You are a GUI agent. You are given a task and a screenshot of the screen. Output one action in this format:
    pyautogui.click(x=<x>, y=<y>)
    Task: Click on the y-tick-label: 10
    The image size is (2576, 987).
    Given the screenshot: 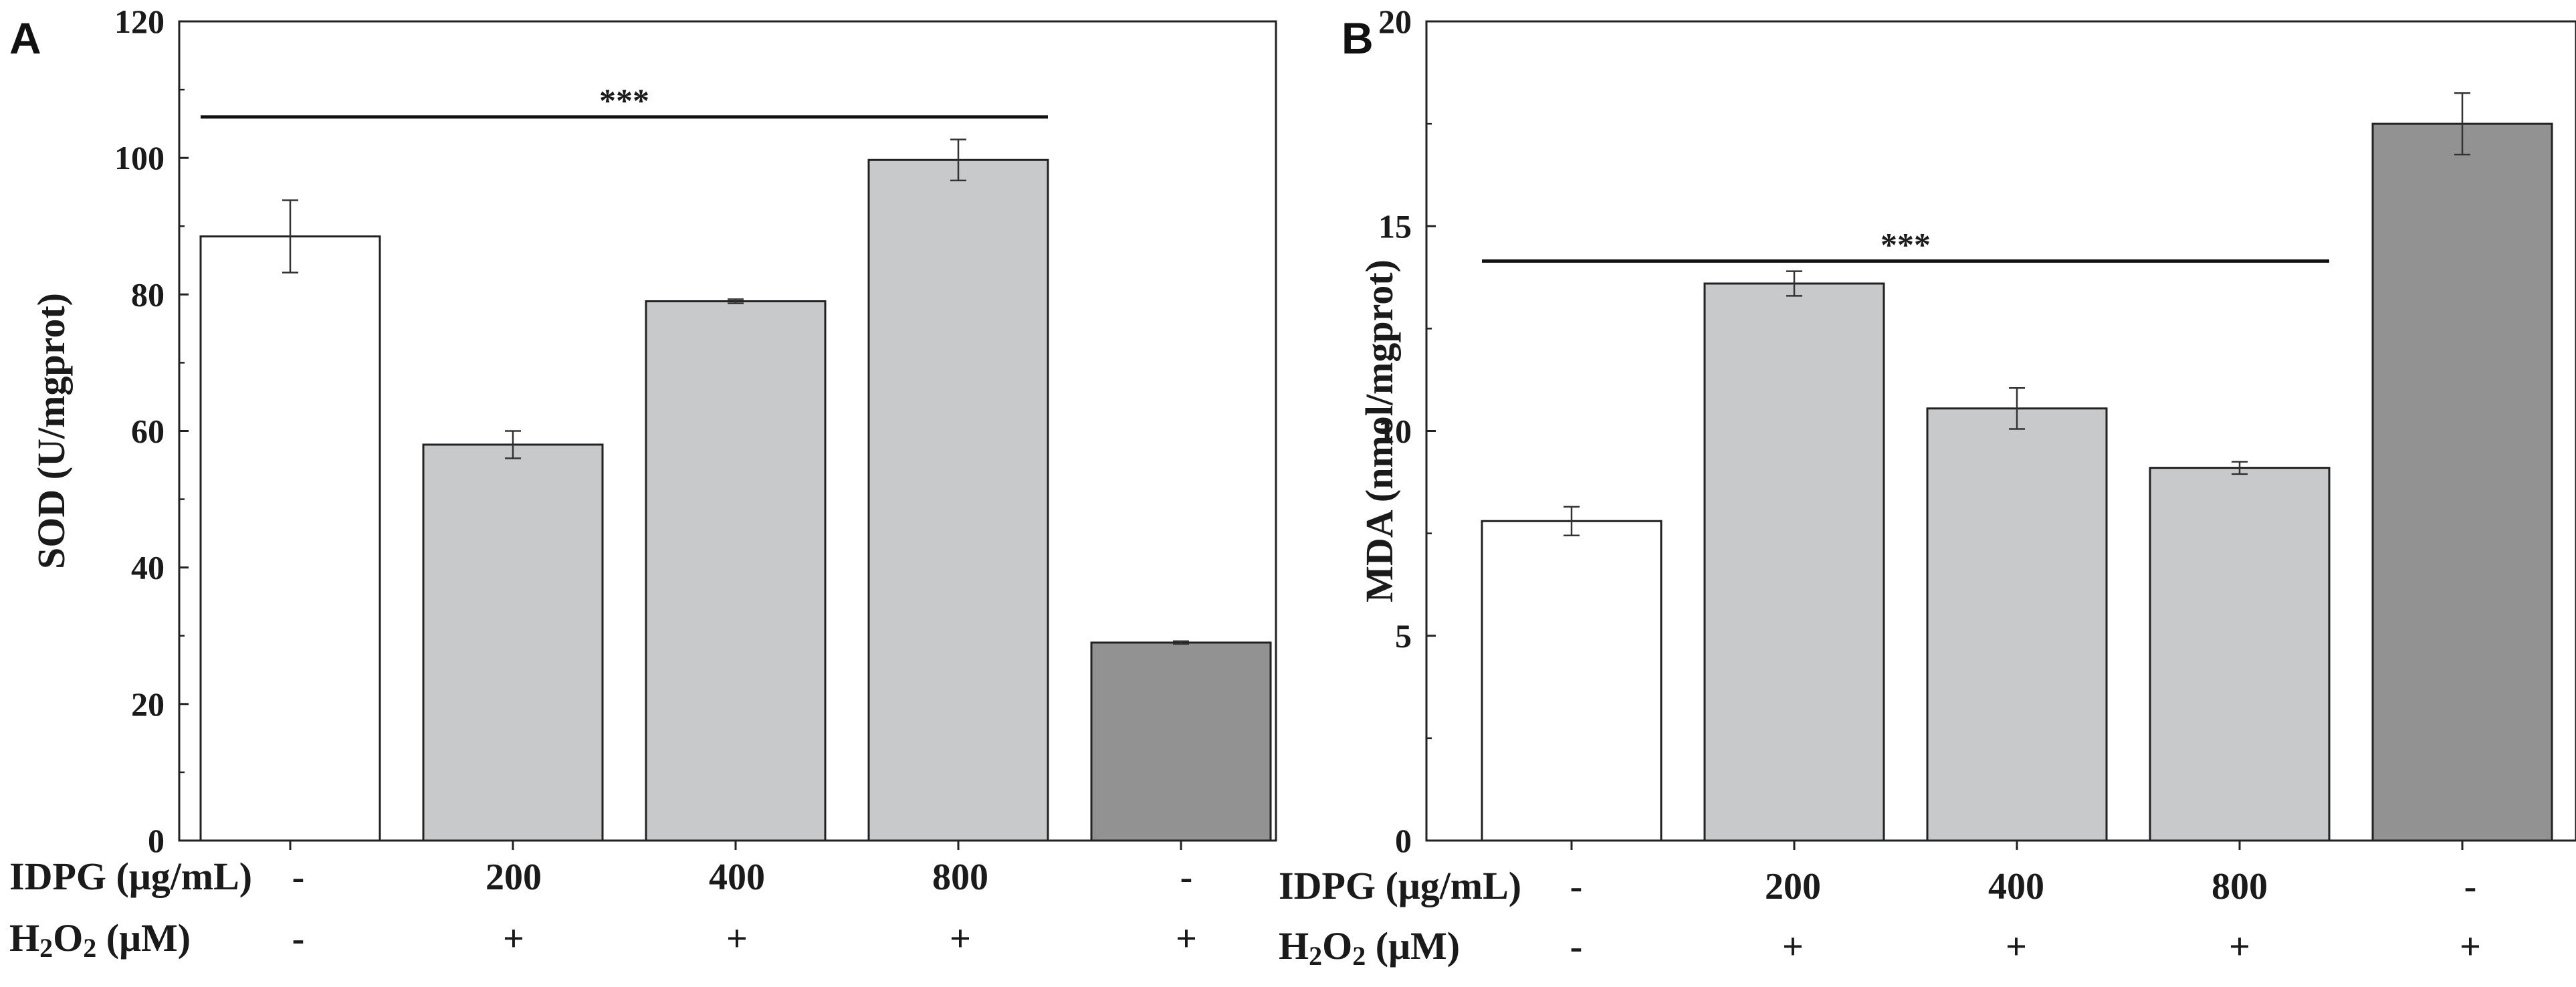 What is the action you would take?
    pyautogui.click(x=1395, y=432)
    